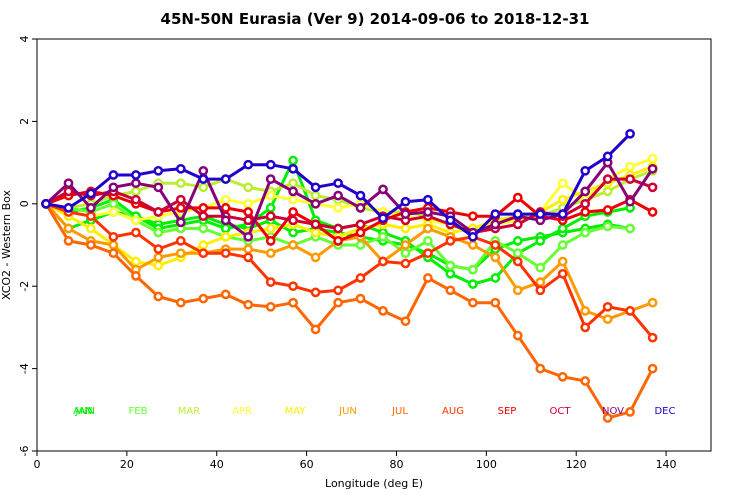 This screenshot has height=500, width=750. Describe the element at coordinates (349, 199) in the screenshot. I see `series-nov` at that location.